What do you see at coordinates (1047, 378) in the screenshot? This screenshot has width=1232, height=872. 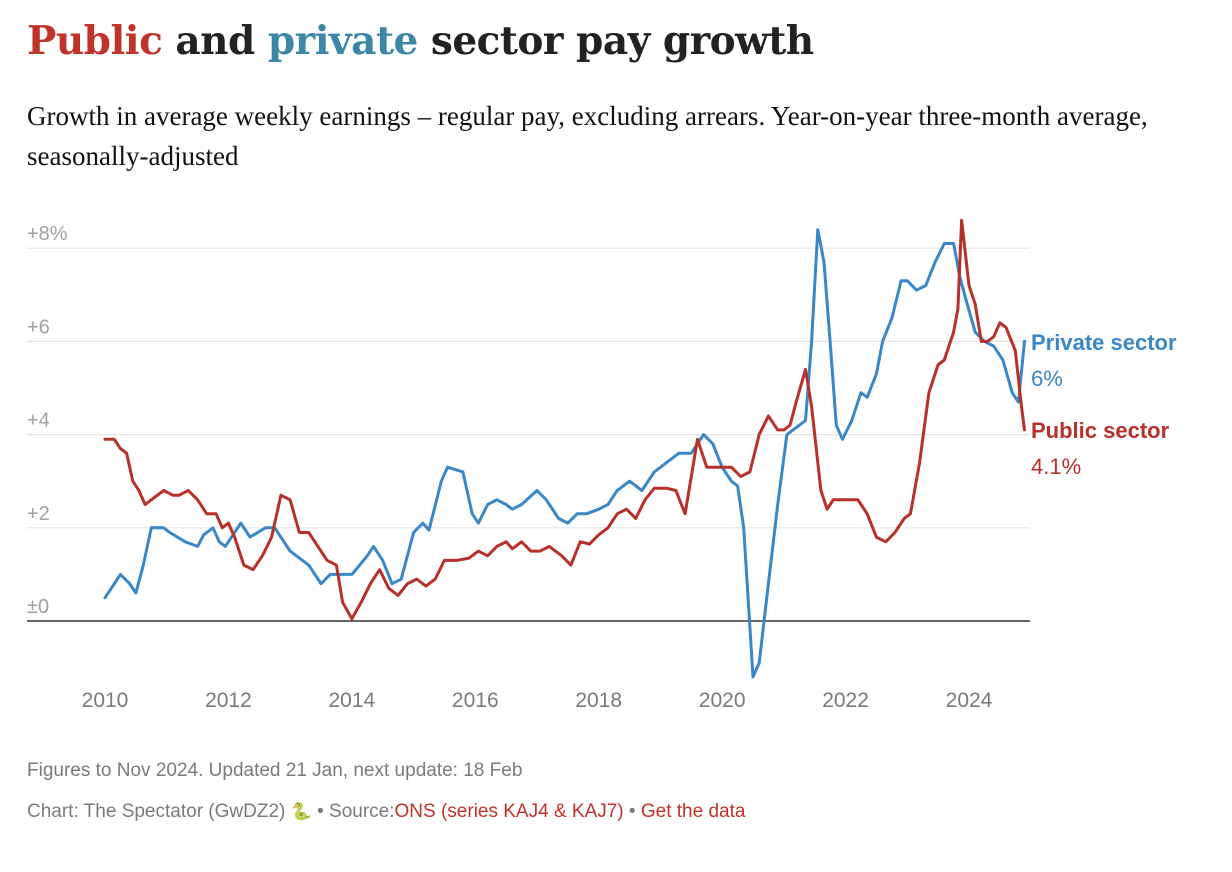 I see `private-sector-value: 6%` at bounding box center [1047, 378].